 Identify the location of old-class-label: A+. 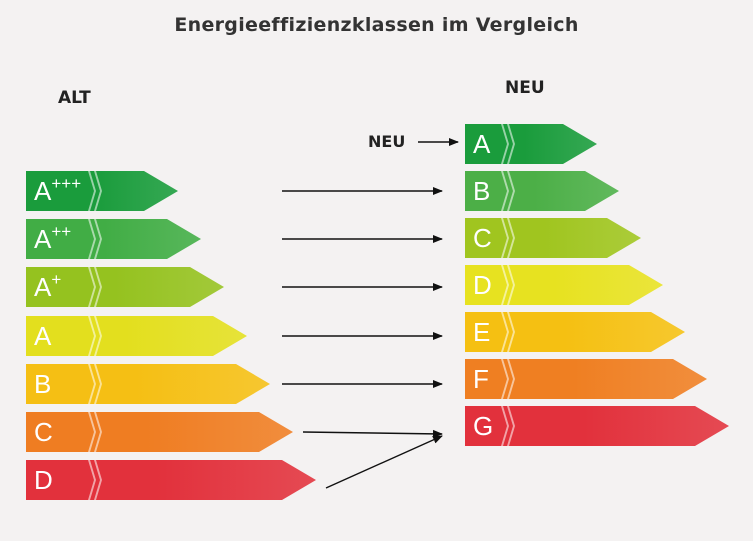
(48, 286).